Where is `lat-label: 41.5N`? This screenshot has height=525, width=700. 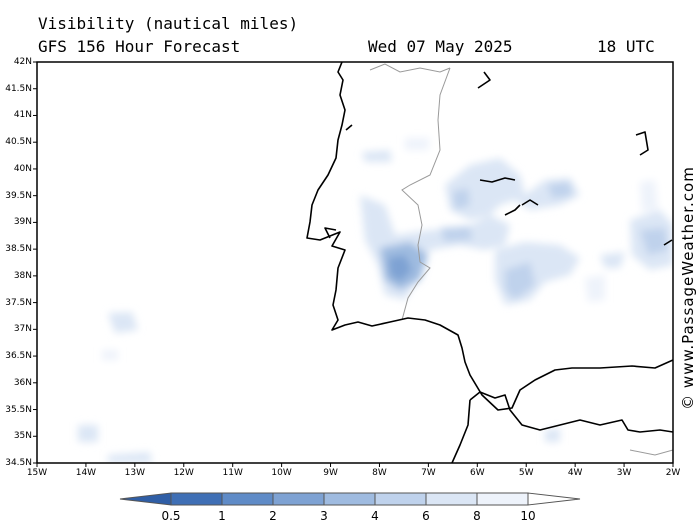 lat-label: 41.5N is located at coordinates (18, 88).